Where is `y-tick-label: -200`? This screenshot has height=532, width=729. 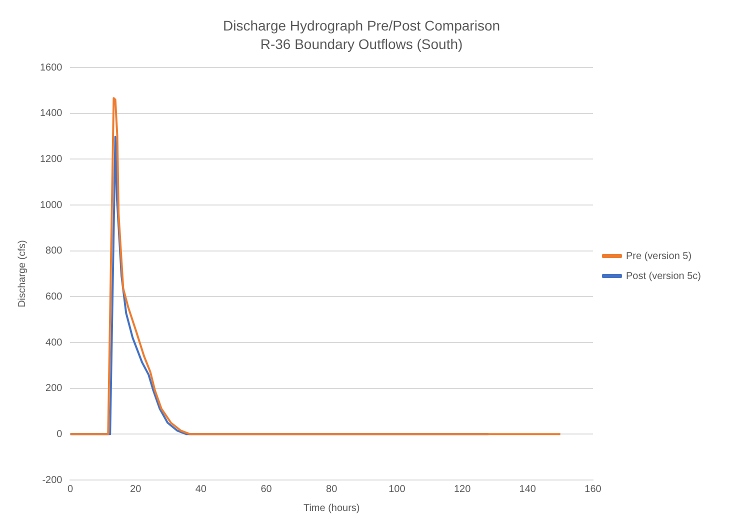
y-tick-label: -200 is located at coordinates (52, 480).